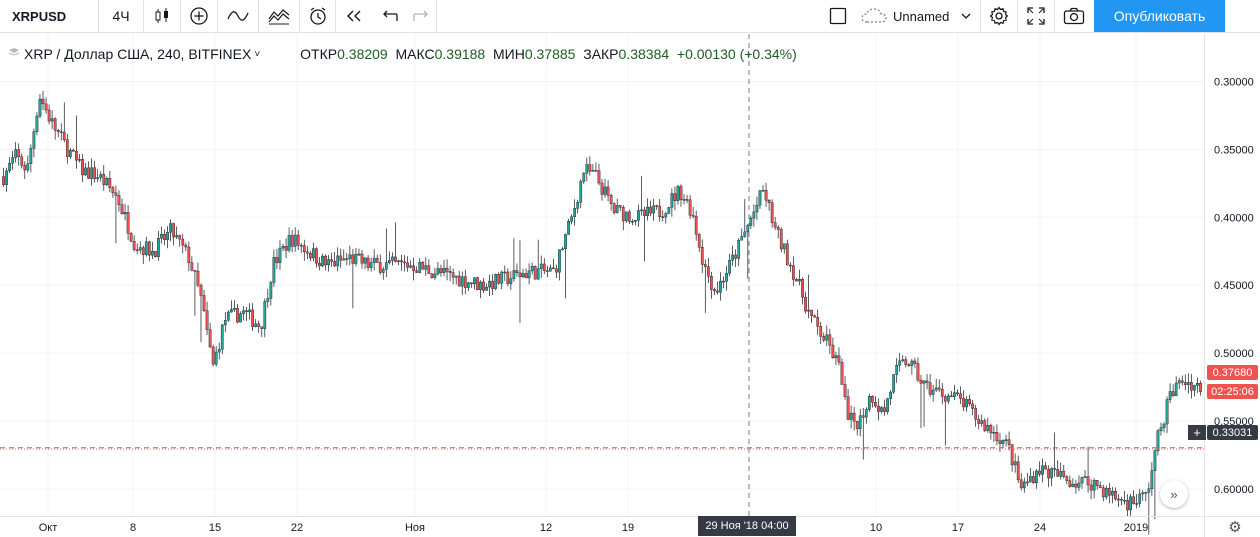 Image resolution: width=1260 pixels, height=537 pixels. Describe the element at coordinates (238, 16) in the screenshot. I see `compare-icon` at that location.